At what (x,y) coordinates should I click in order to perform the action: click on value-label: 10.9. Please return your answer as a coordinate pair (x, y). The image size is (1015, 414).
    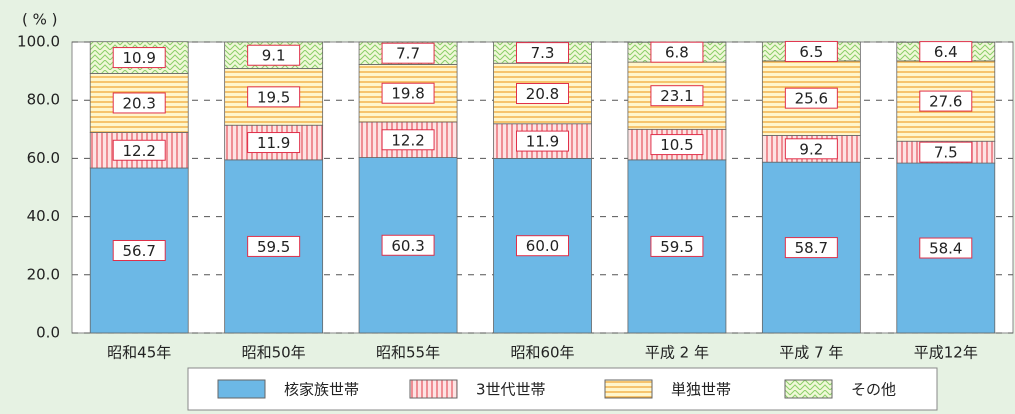
    Looking at the image, I should click on (139, 58).